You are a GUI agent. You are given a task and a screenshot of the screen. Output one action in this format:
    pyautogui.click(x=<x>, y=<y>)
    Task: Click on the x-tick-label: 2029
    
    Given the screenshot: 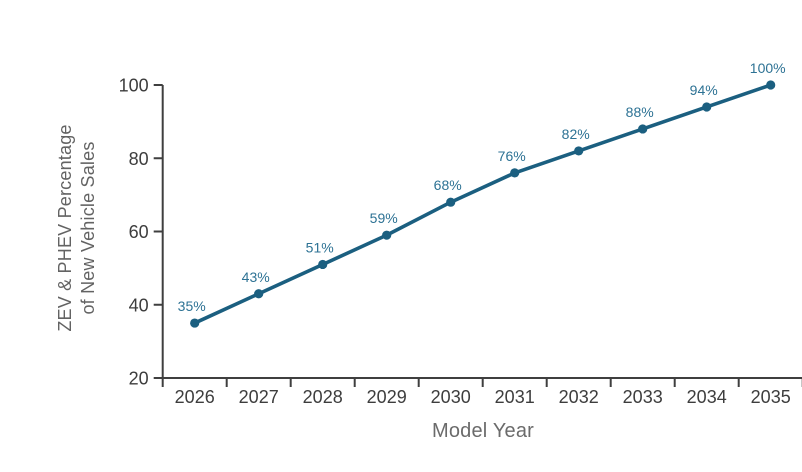 What is the action you would take?
    pyautogui.click(x=387, y=397)
    